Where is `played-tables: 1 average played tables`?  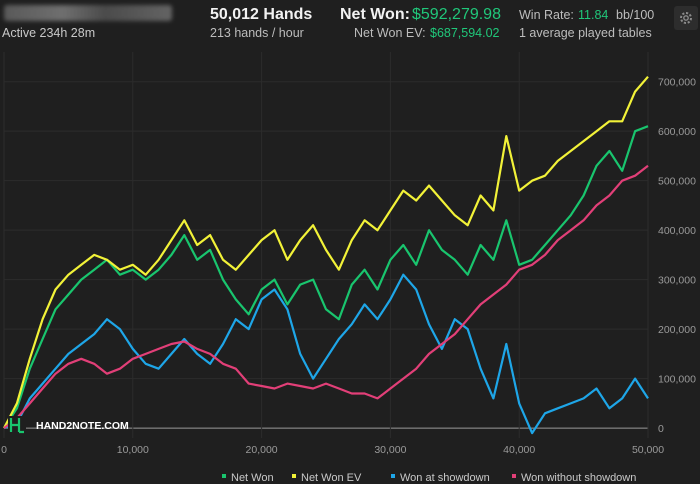 played-tables: 1 average played tables is located at coordinates (585, 33).